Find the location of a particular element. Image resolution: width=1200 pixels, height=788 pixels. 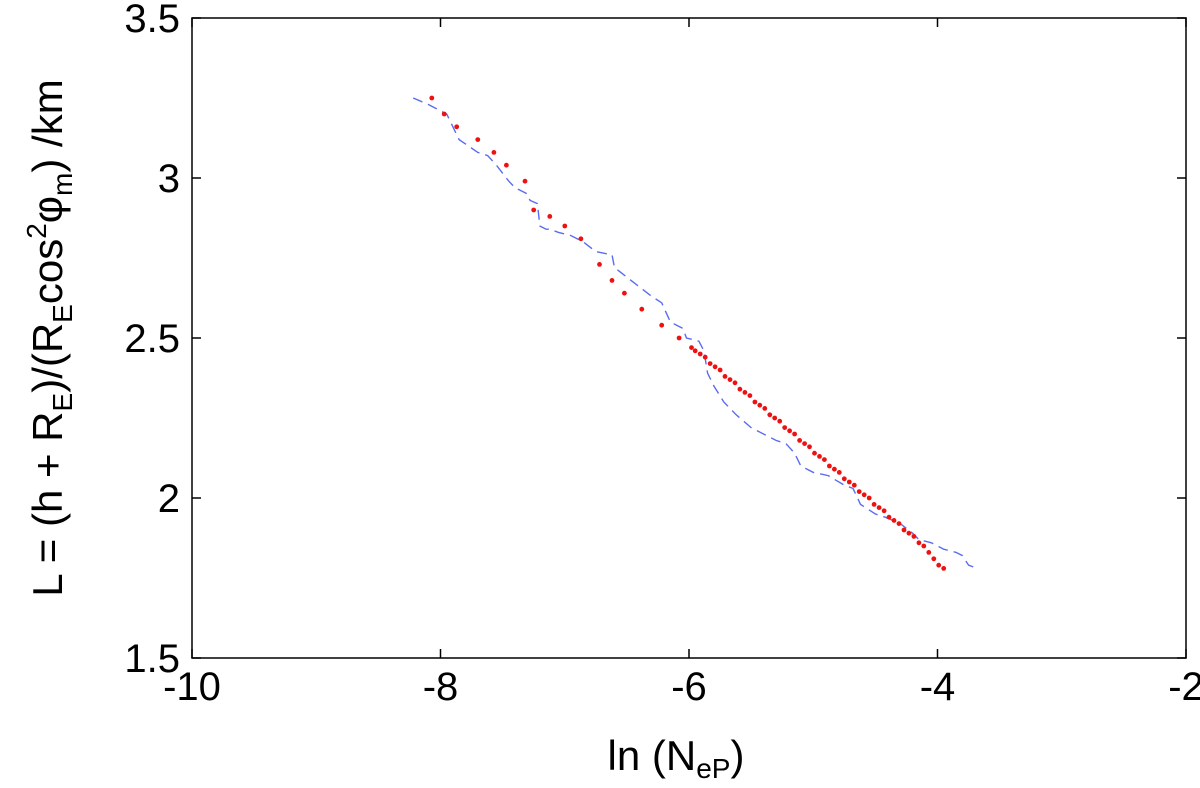

y-tick-label: 3 is located at coordinates (169, 179).